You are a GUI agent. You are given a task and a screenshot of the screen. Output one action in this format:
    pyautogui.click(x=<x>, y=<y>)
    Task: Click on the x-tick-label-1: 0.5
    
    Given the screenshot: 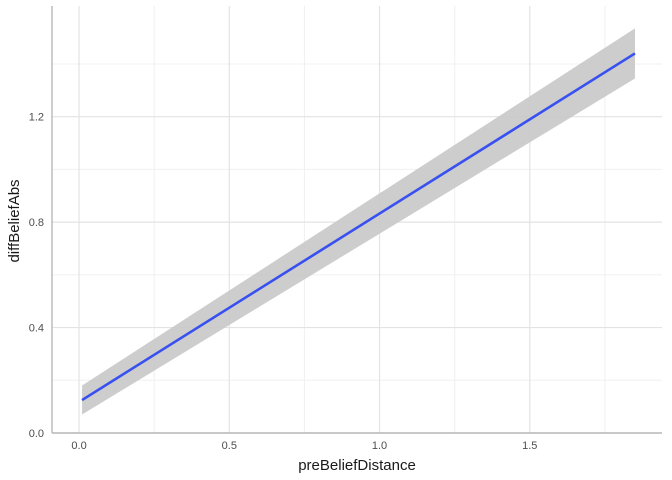 What is the action you would take?
    pyautogui.click(x=229, y=446)
    